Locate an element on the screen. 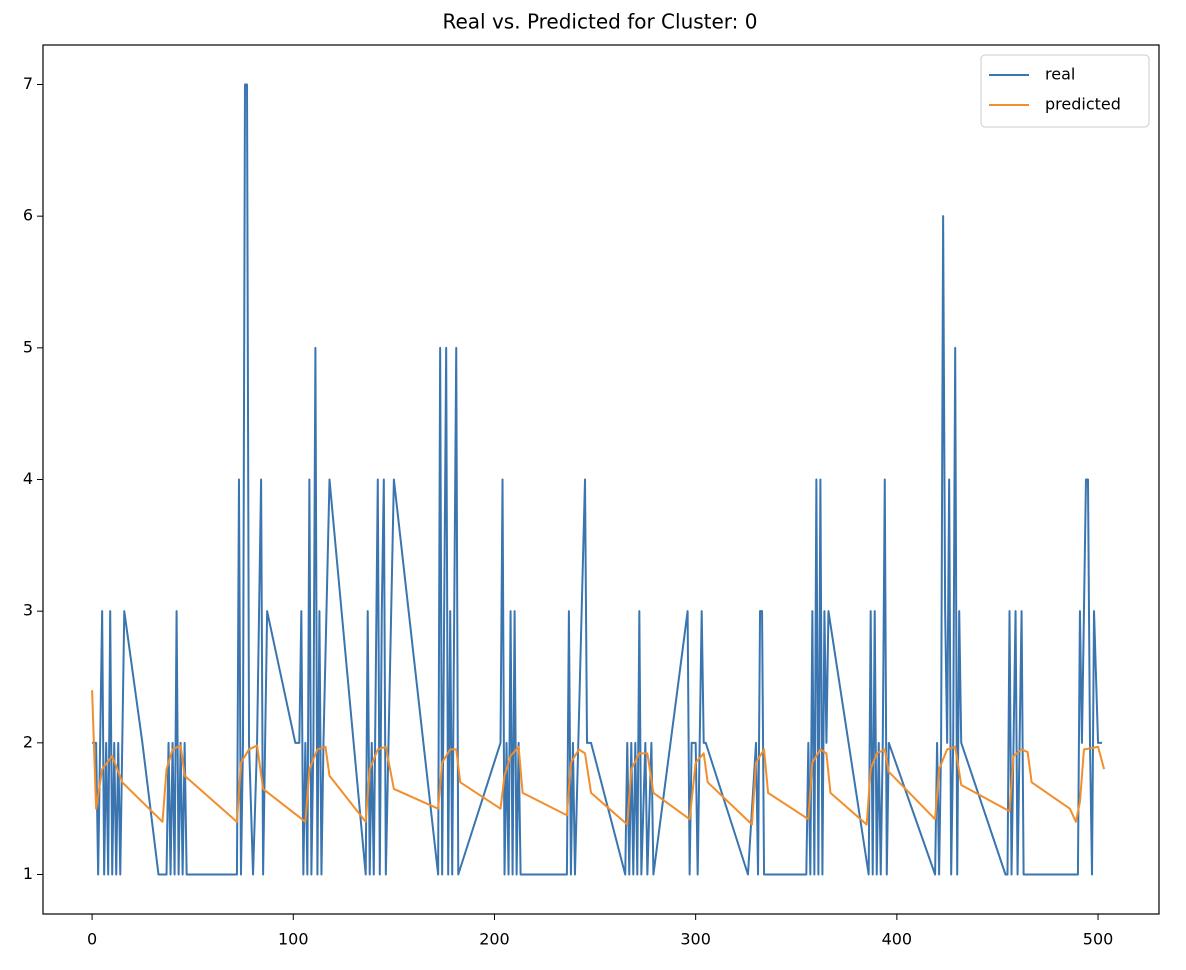 The image size is (1186, 970). x-tick-label: 400 is located at coordinates (897, 939).